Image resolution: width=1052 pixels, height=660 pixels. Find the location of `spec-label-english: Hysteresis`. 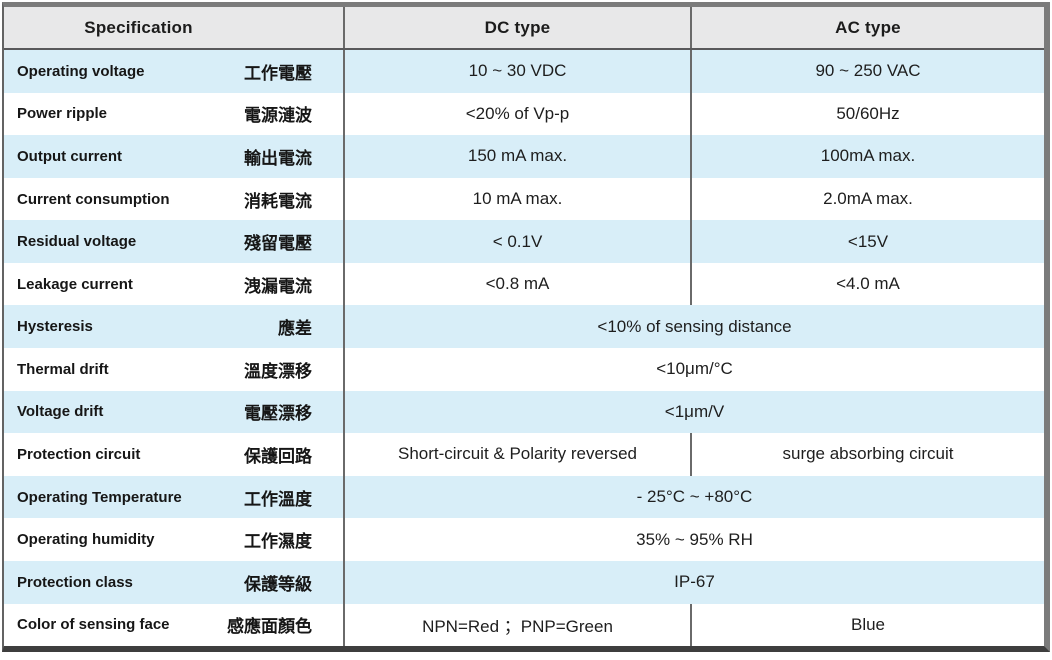

spec-label-english: Hysteresis is located at coordinates (55, 327).